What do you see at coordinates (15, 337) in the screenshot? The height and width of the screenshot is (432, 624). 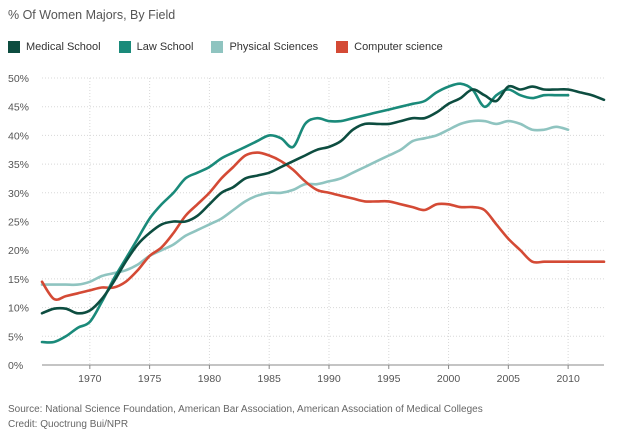 I see `y-tick-label: 5%` at bounding box center [15, 337].